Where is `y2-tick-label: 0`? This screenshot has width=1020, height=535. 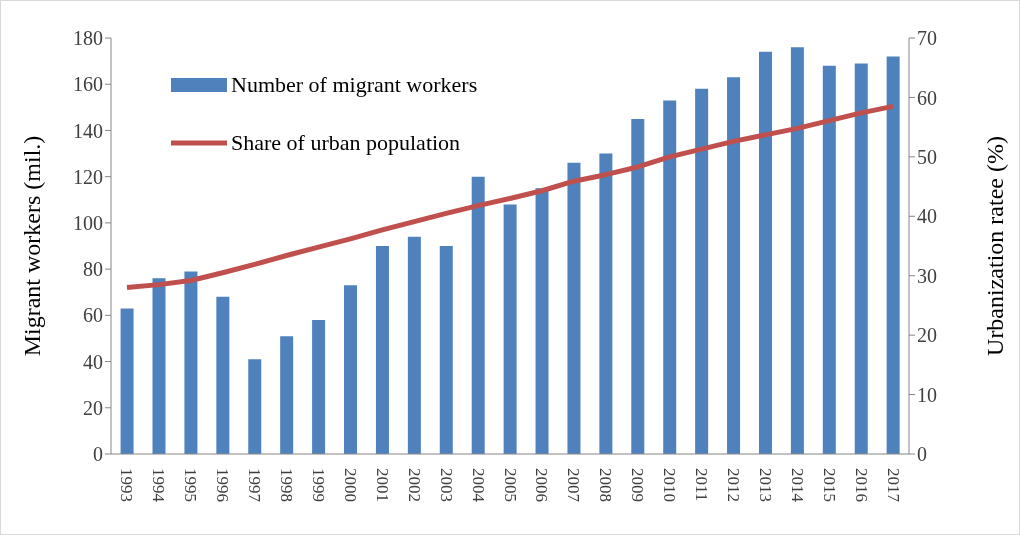
y2-tick-label: 0 is located at coordinates (922, 454).